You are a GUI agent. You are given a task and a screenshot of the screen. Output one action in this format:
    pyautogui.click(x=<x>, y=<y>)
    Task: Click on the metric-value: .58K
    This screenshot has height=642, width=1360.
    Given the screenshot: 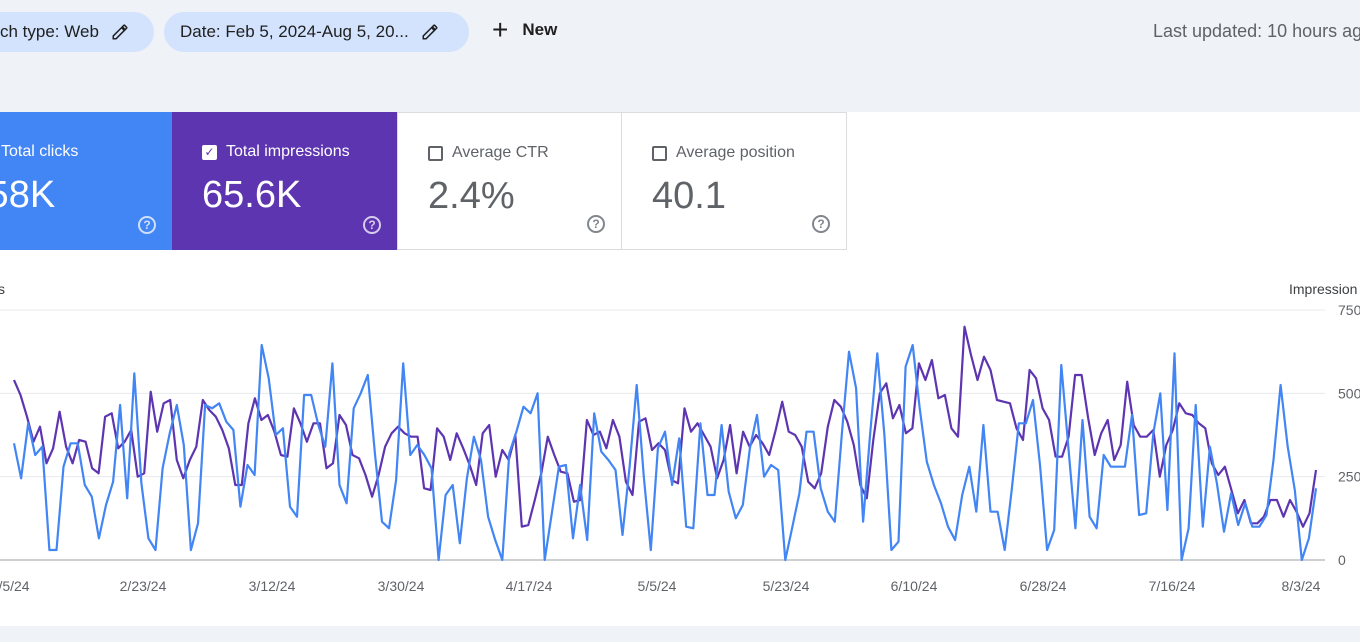 What is the action you would take?
    pyautogui.click(x=28, y=195)
    